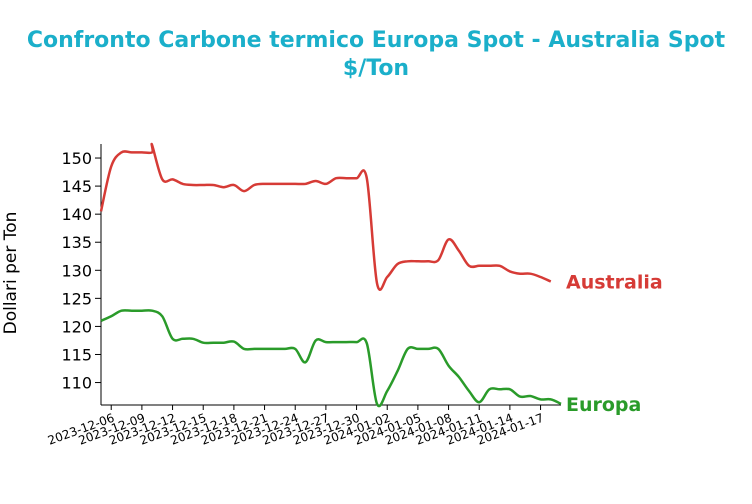  Describe the element at coordinates (76, 186) in the screenshot. I see `y-tick-label: 145` at that location.